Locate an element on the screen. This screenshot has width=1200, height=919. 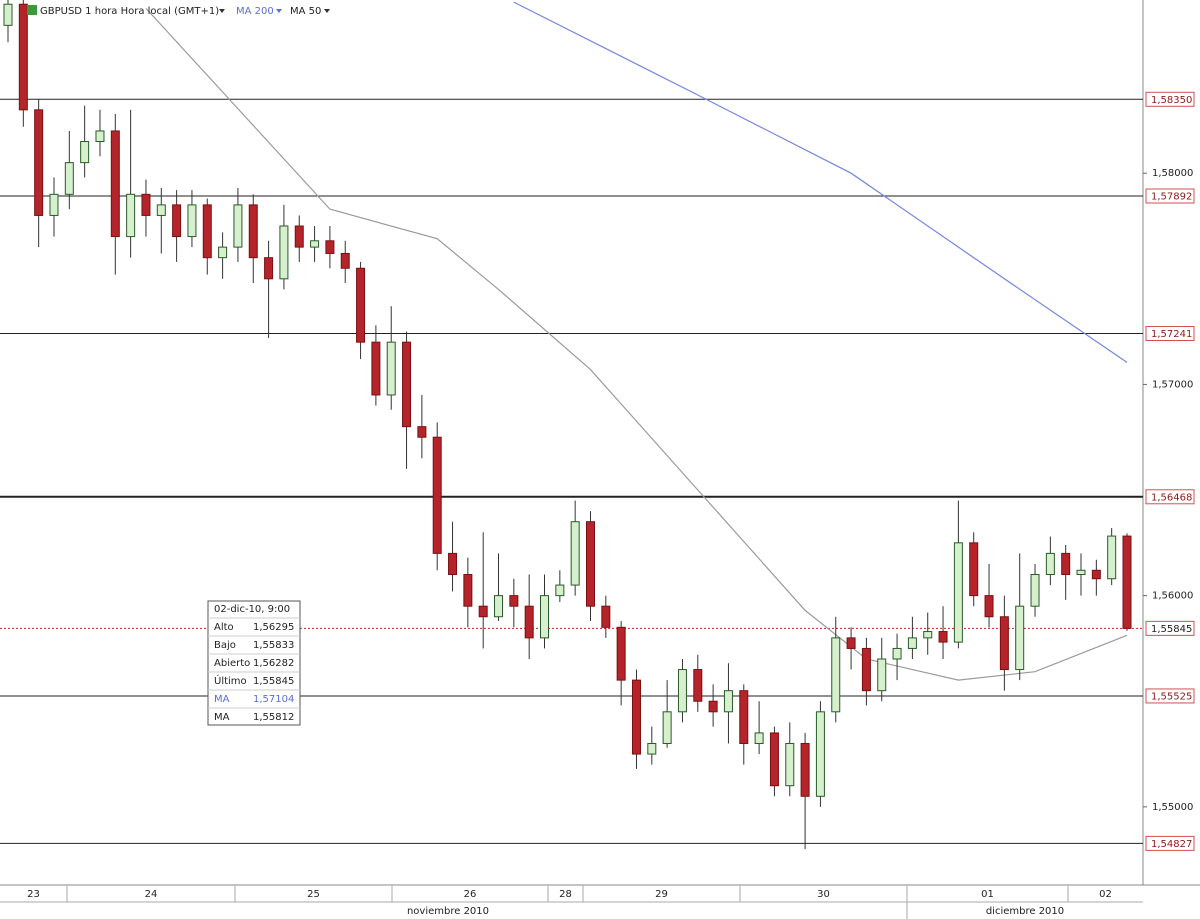
level-label: 1,54827 is located at coordinates (1171, 844).